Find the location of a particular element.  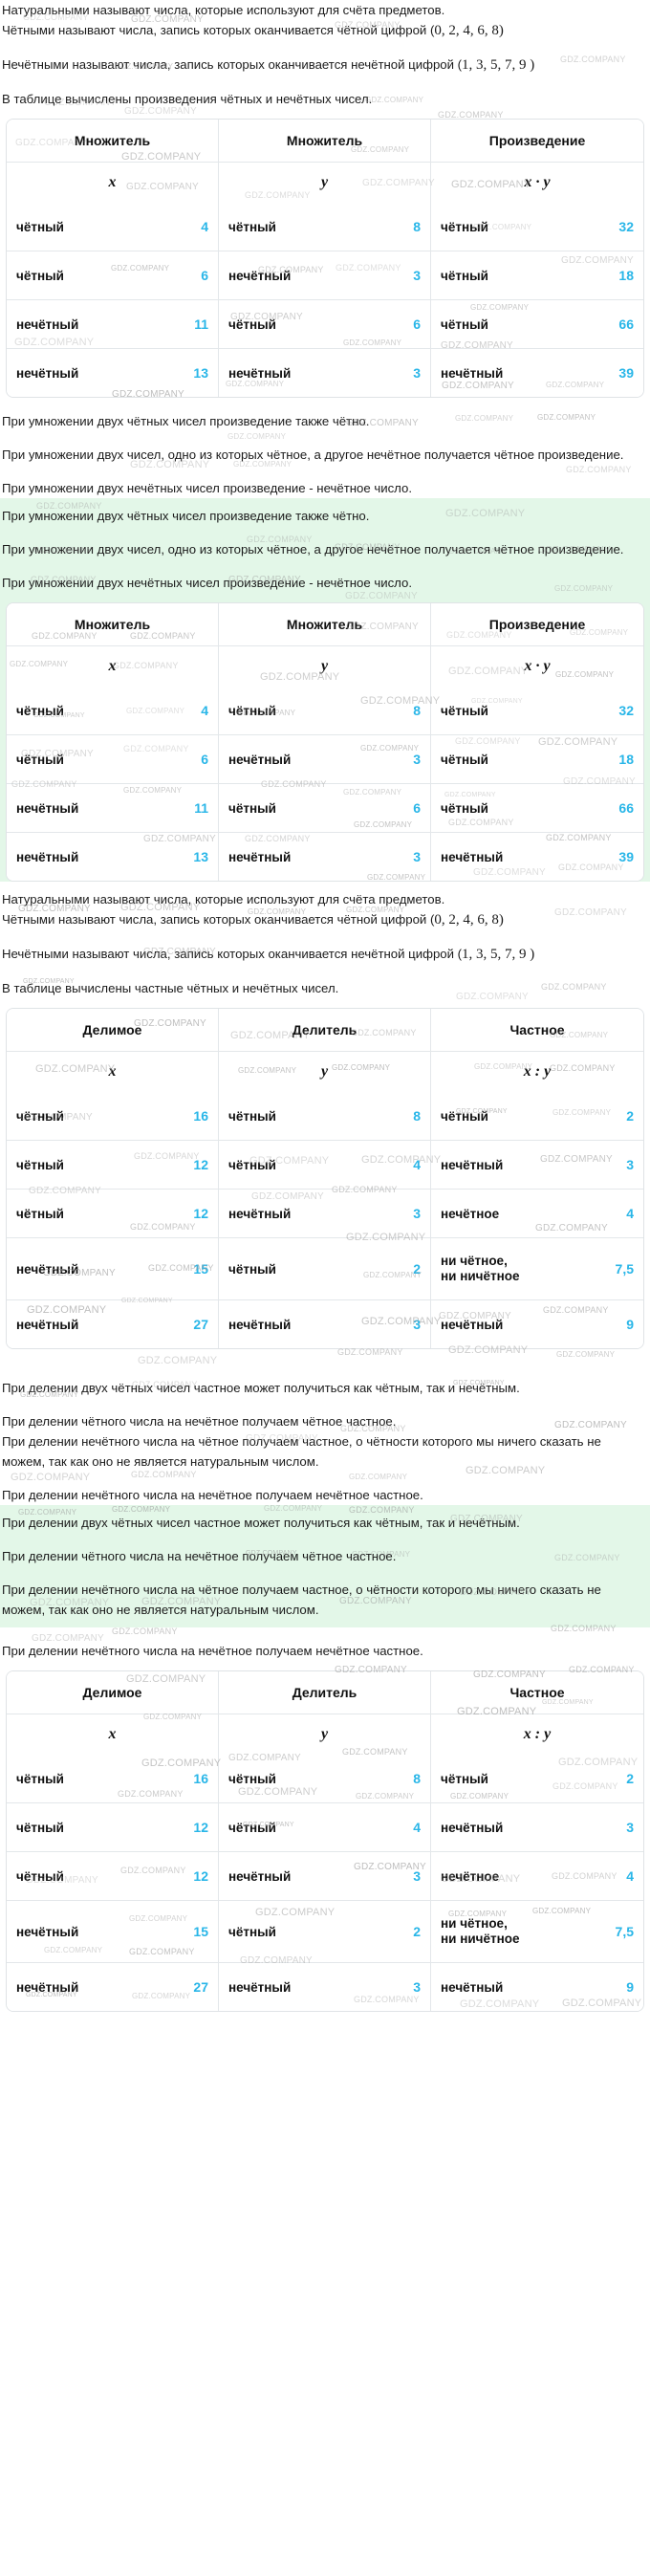

watermark-text: GDZ.COMPANY is located at coordinates (145, 1631).